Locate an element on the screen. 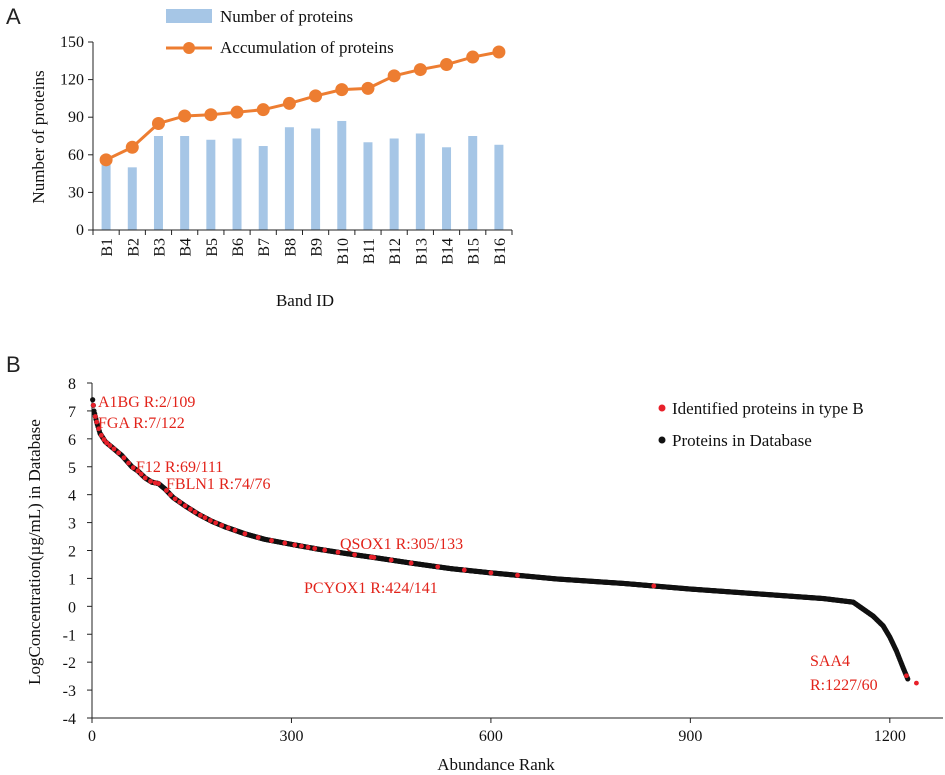 The image size is (945, 775). y-tick-label-a: 120 is located at coordinates (72, 80).